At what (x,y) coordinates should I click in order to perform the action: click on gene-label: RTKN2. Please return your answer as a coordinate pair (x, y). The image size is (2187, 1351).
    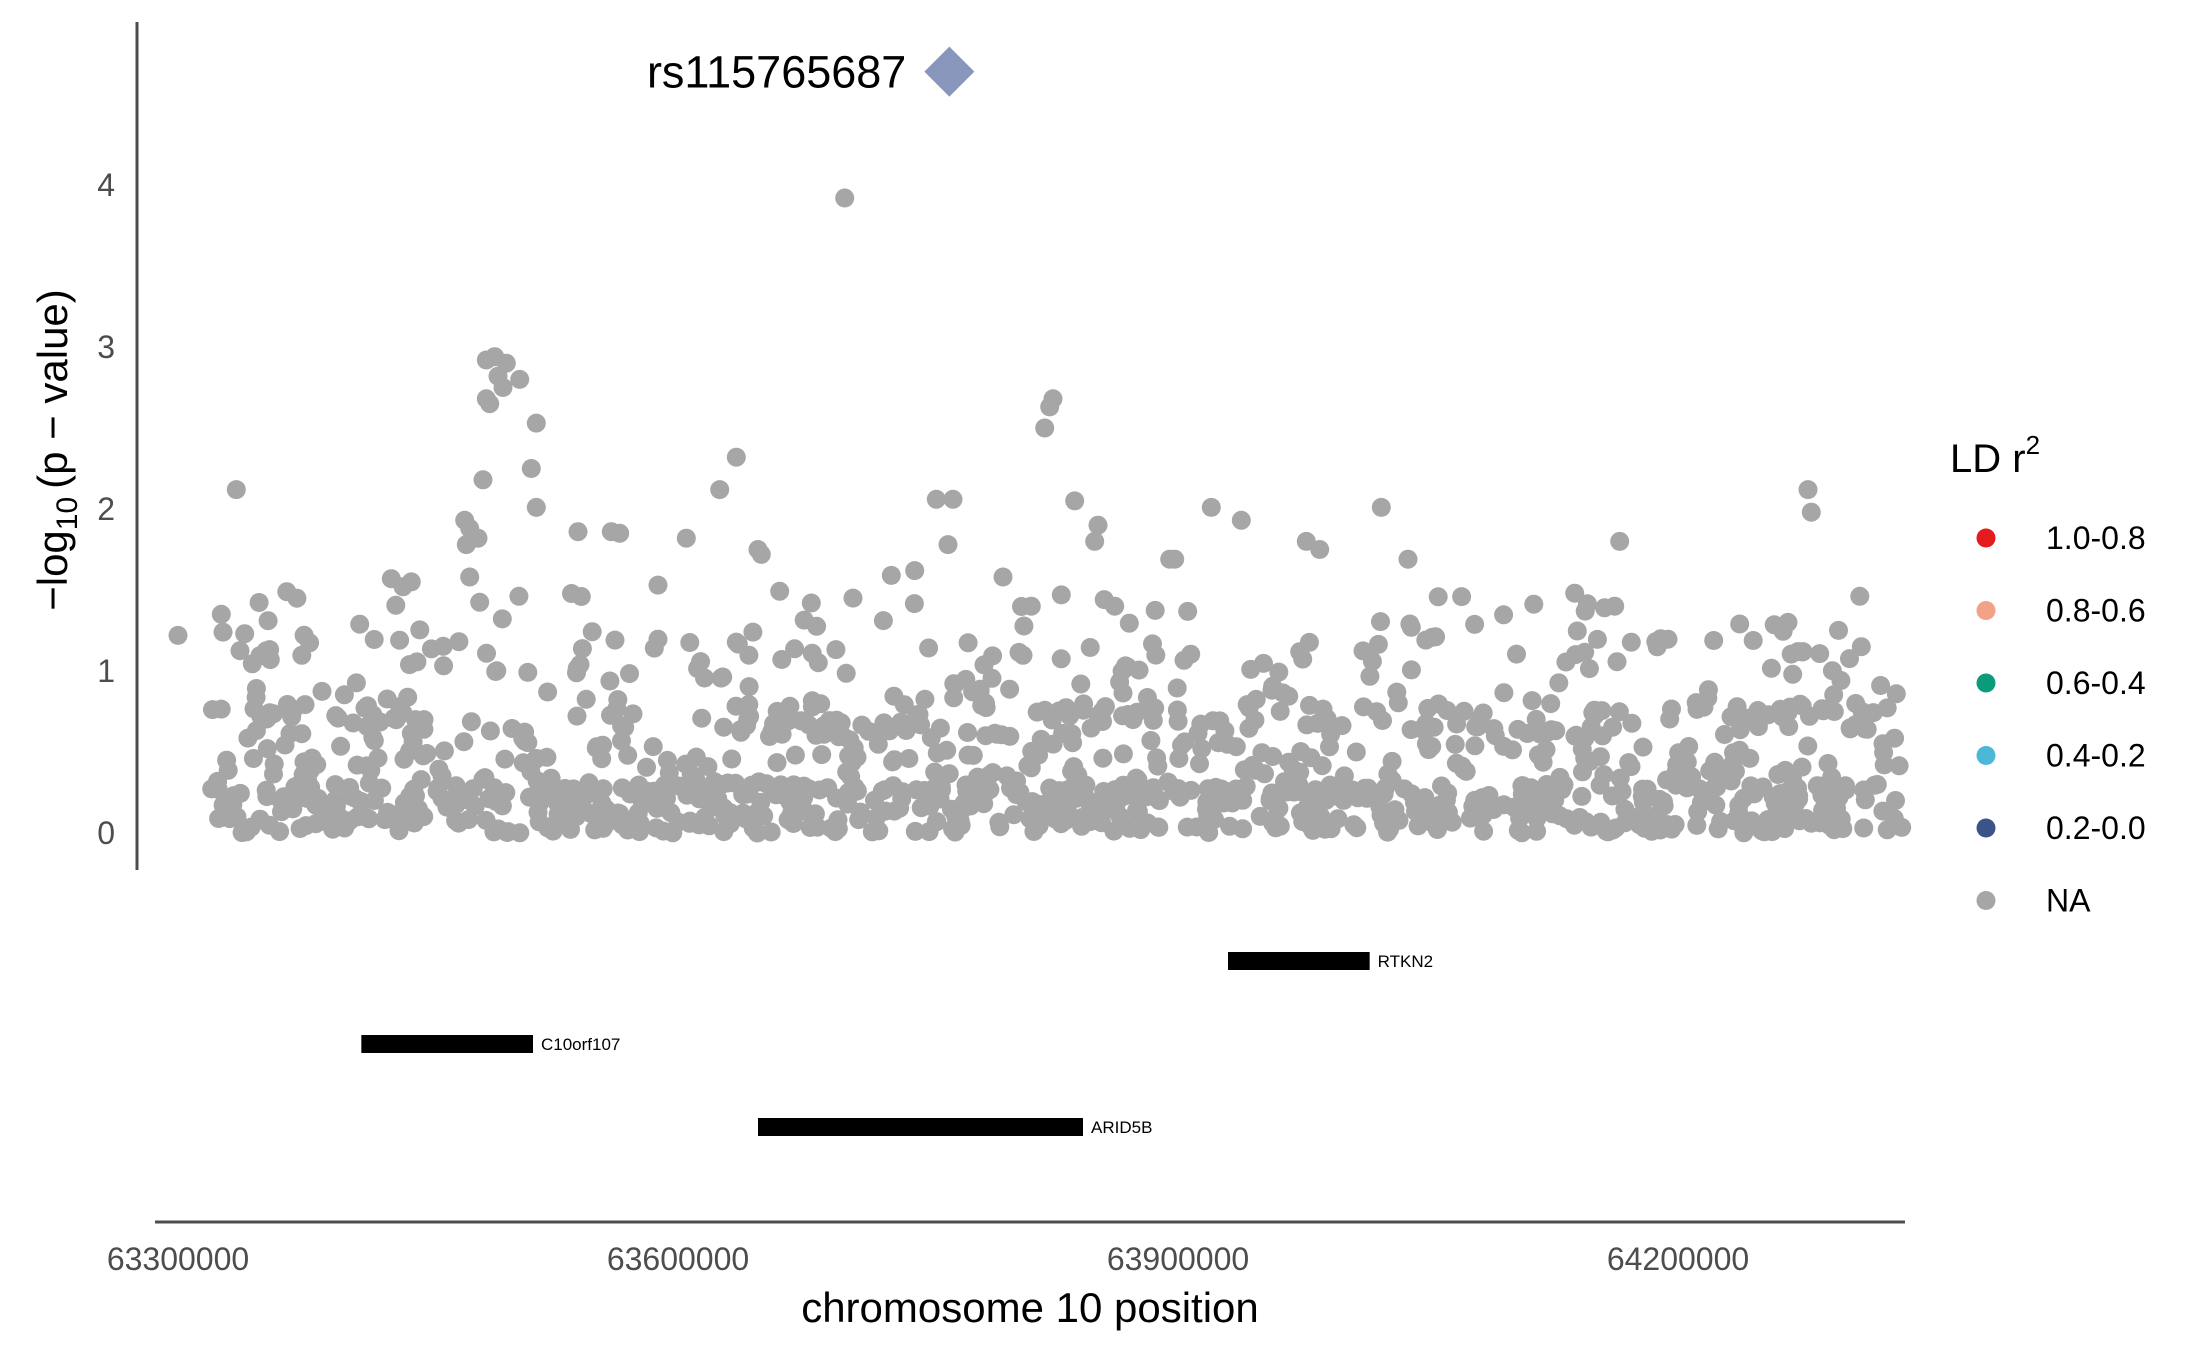
    Looking at the image, I should click on (1405, 961).